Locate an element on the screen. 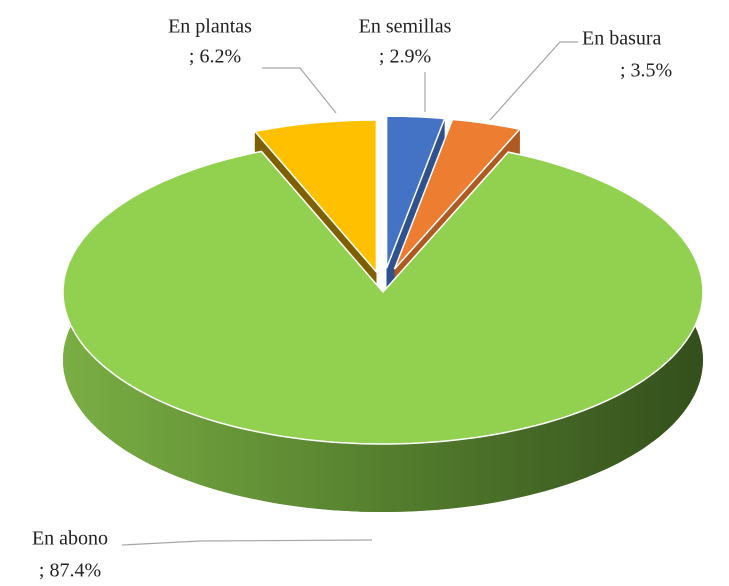  data-label-value: ; 2.9% is located at coordinates (405, 57).